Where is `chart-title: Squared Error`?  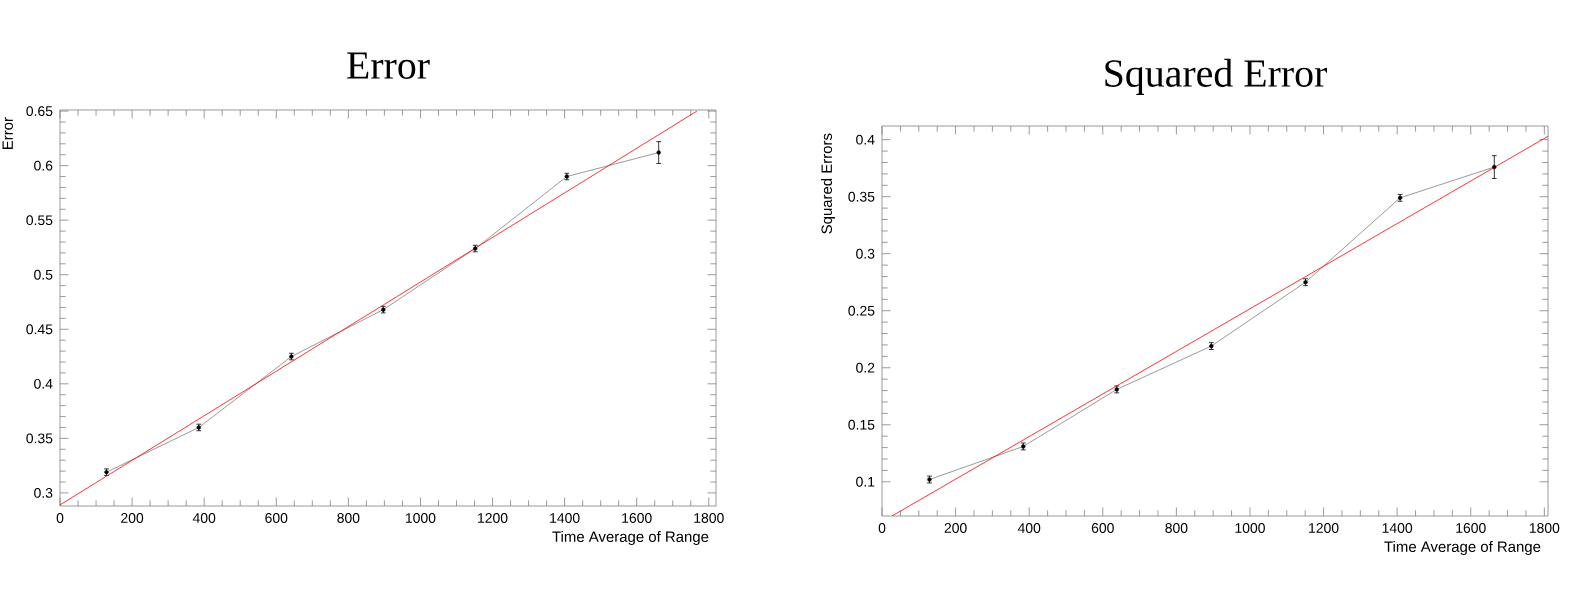 chart-title: Squared Error is located at coordinates (1216, 76).